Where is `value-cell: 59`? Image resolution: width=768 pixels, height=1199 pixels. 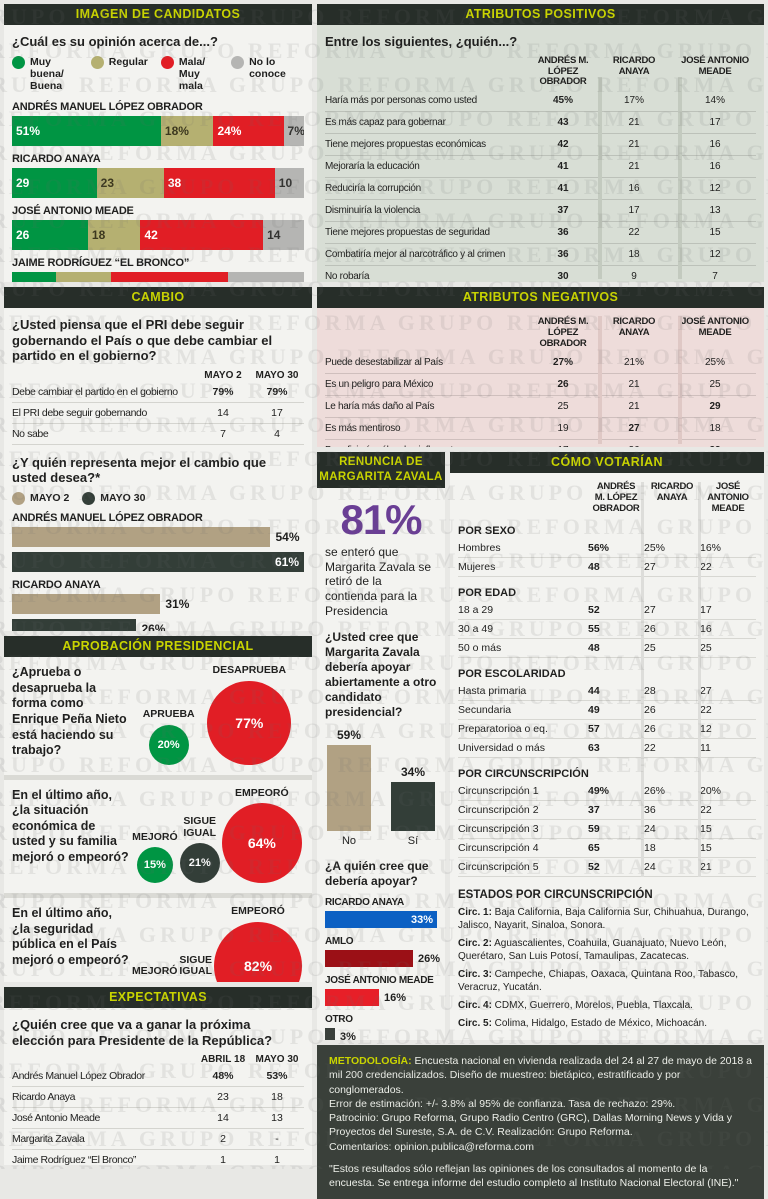
value-cell: 59 is located at coordinates (616, 829).